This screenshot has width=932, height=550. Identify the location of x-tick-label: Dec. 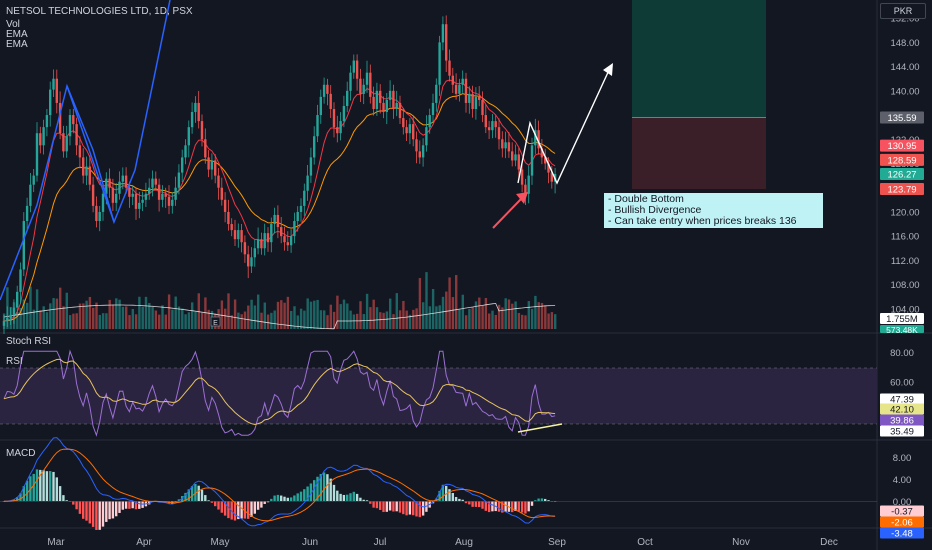
(829, 542).